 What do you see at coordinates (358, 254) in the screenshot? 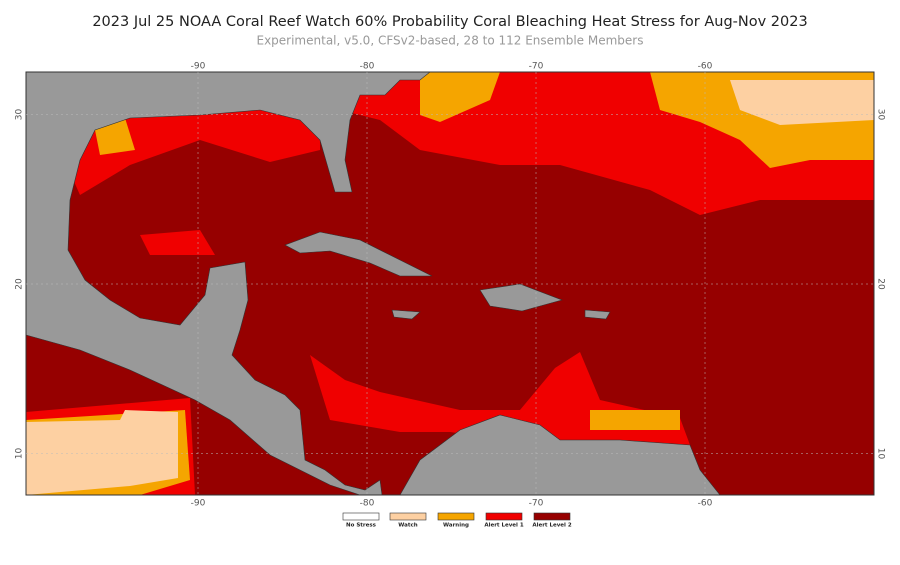
I see `cuba` at bounding box center [358, 254].